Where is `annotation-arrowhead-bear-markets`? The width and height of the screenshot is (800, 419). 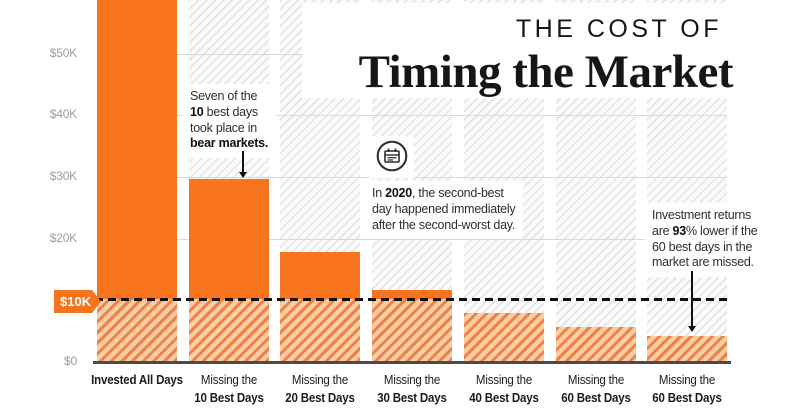
annotation-arrowhead-bear-markets is located at coordinates (243, 175).